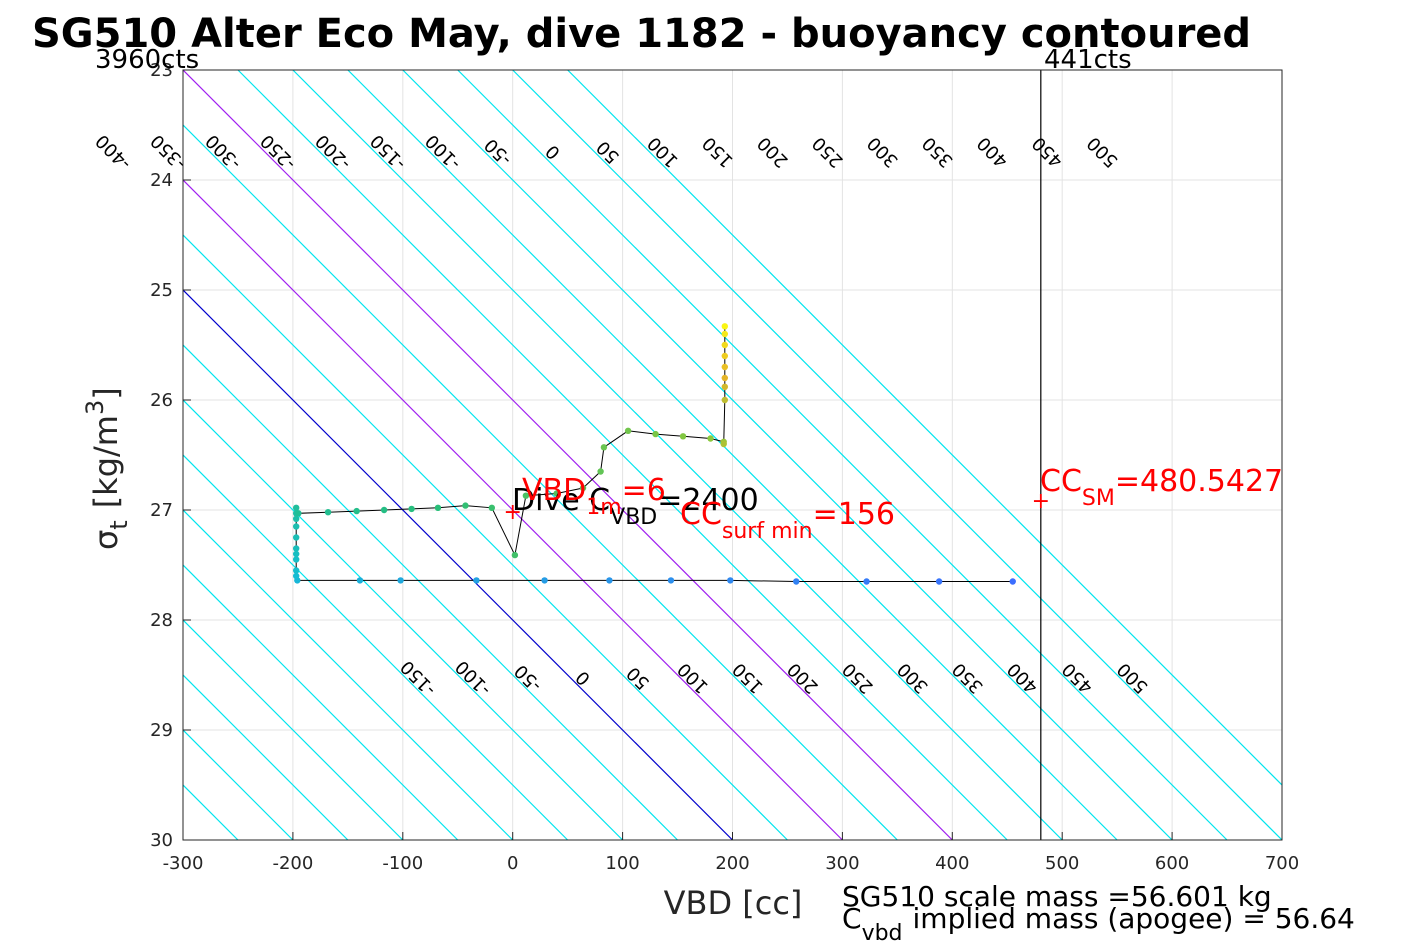 This screenshot has height=945, width=1417. Describe the element at coordinates (1172, 863) in the screenshot. I see `x-tick-label: 600` at that location.